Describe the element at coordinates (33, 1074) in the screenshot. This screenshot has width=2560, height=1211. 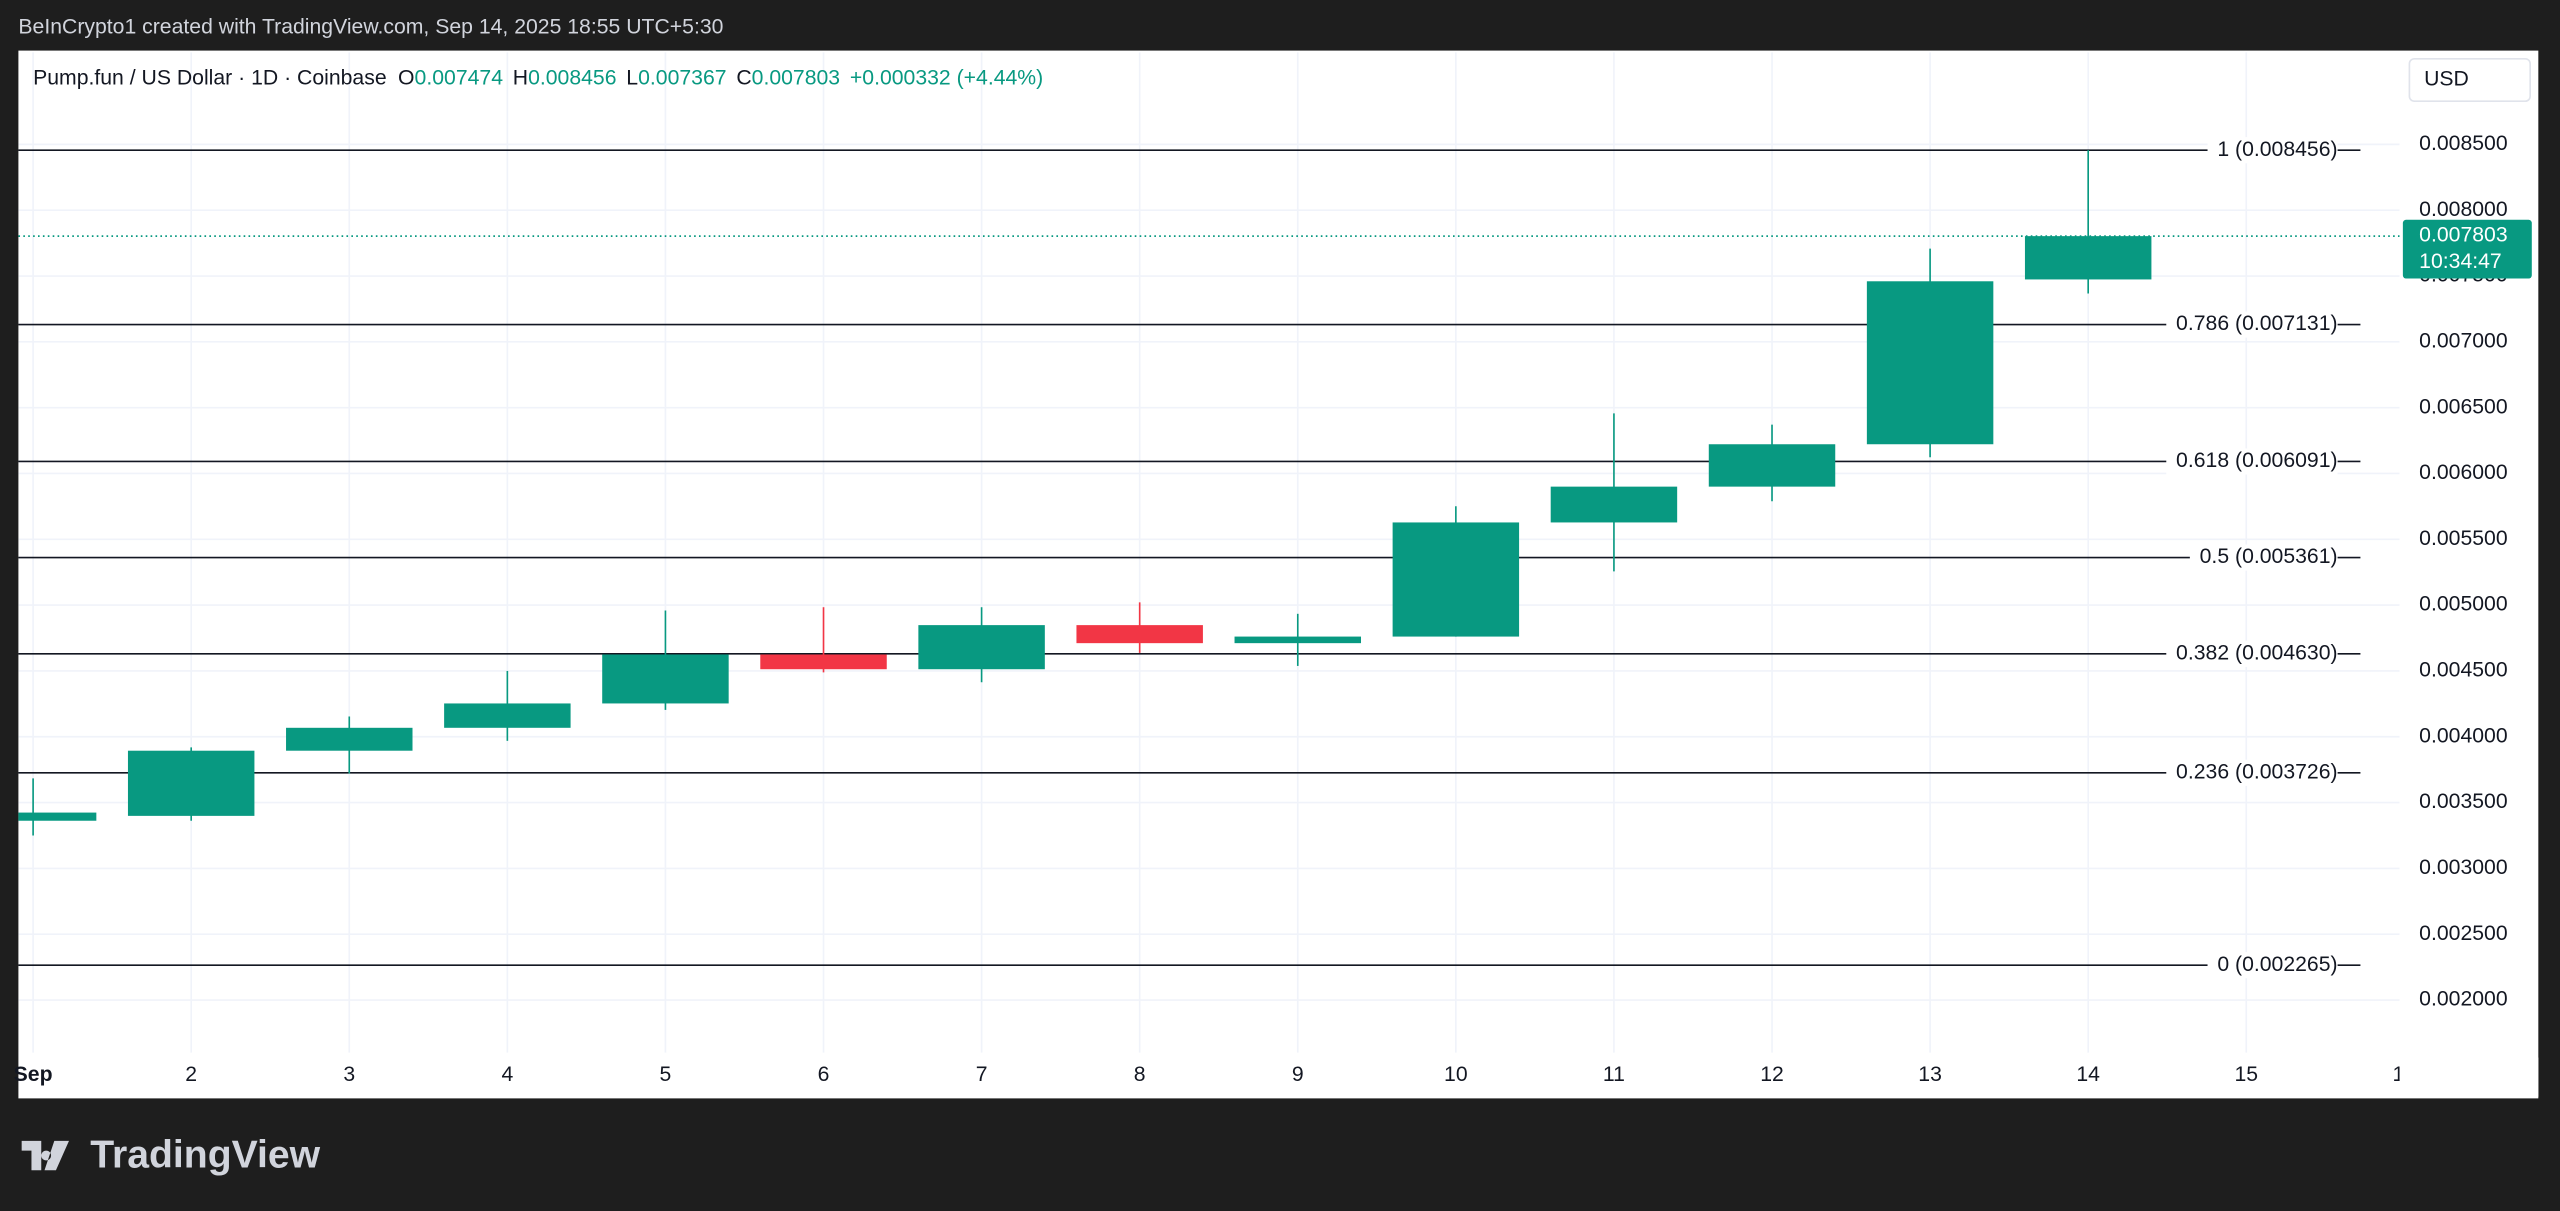
I see `x-tick-label: Sep` at that location.